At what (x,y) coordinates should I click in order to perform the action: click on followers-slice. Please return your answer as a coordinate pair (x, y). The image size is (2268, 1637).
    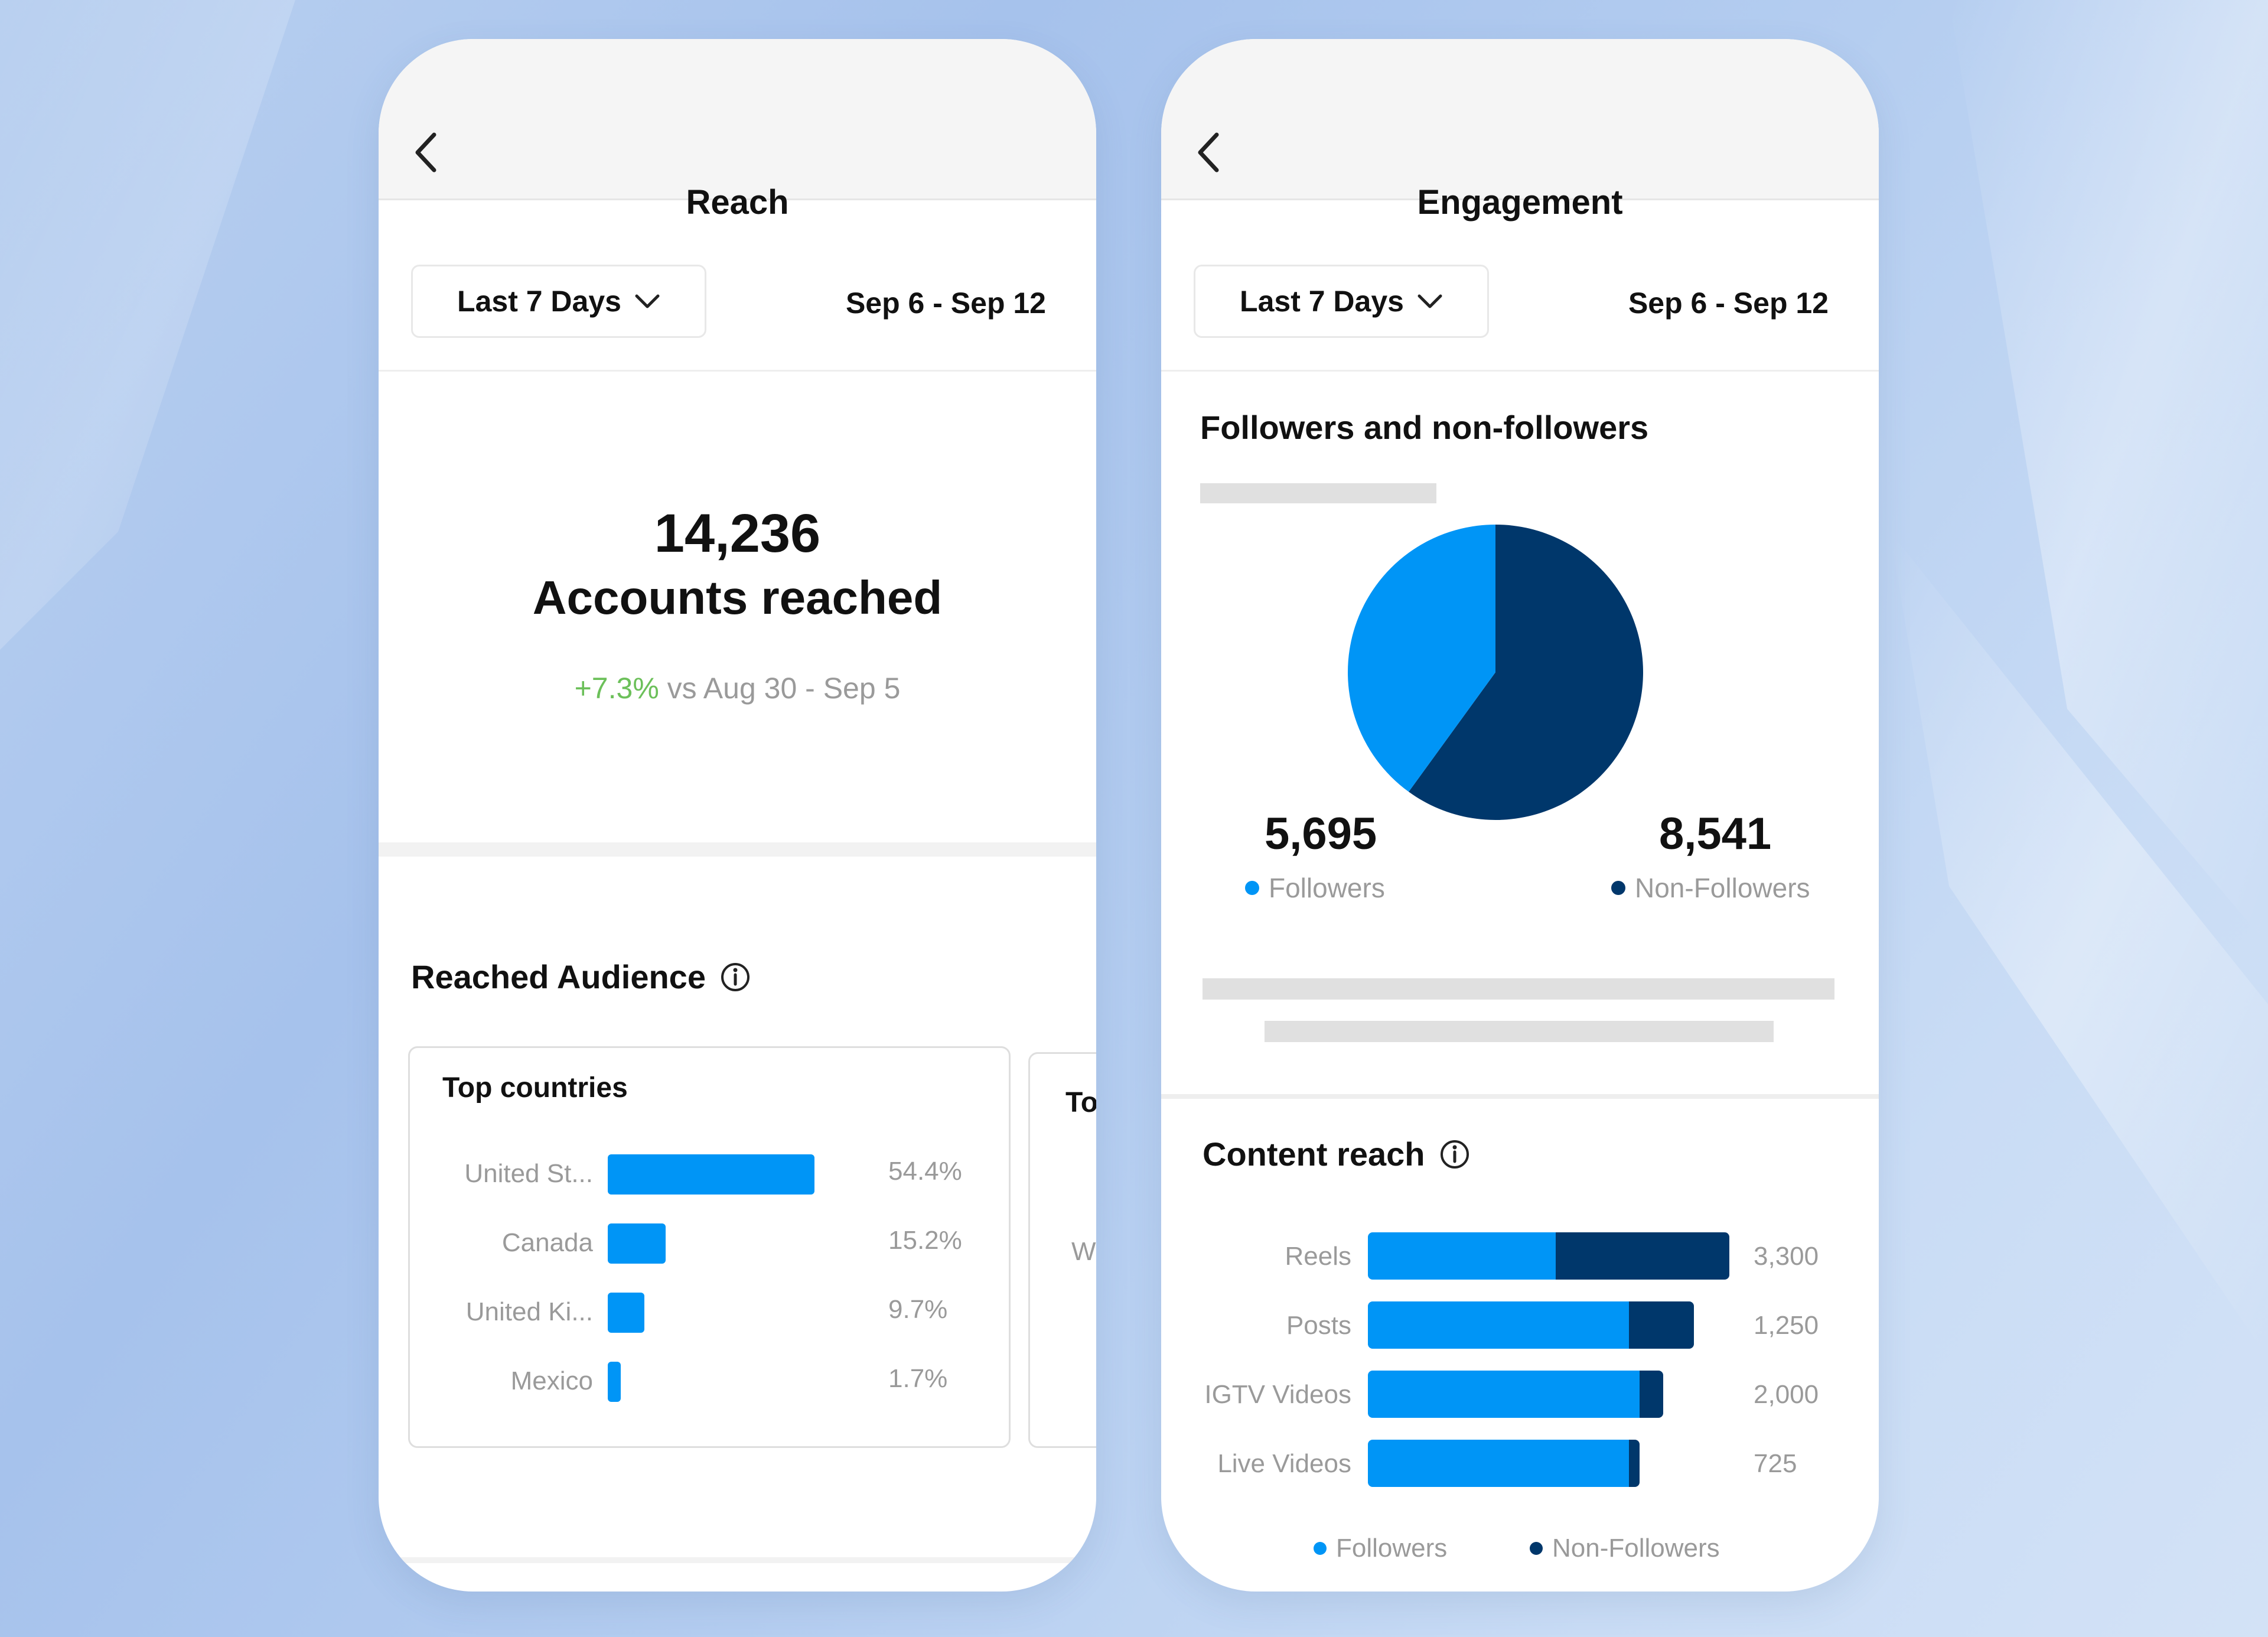
    Looking at the image, I should click on (1421, 658).